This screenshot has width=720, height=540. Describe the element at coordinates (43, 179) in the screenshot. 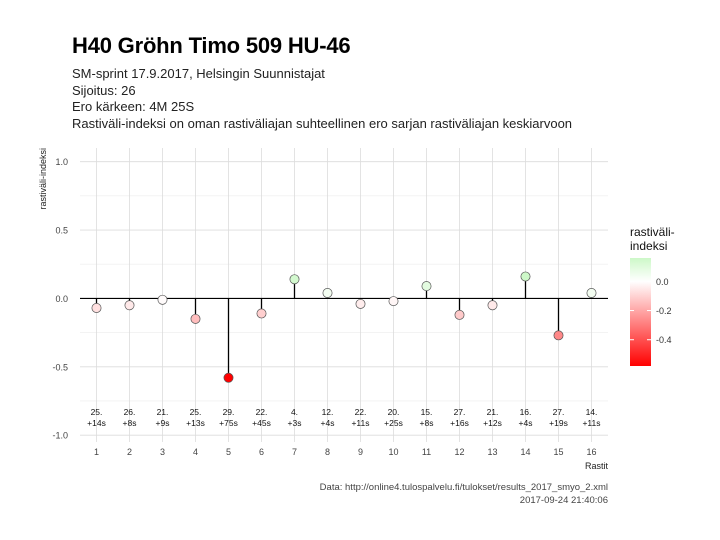

I see `y-axis-label: rastiväli-indeksi` at that location.